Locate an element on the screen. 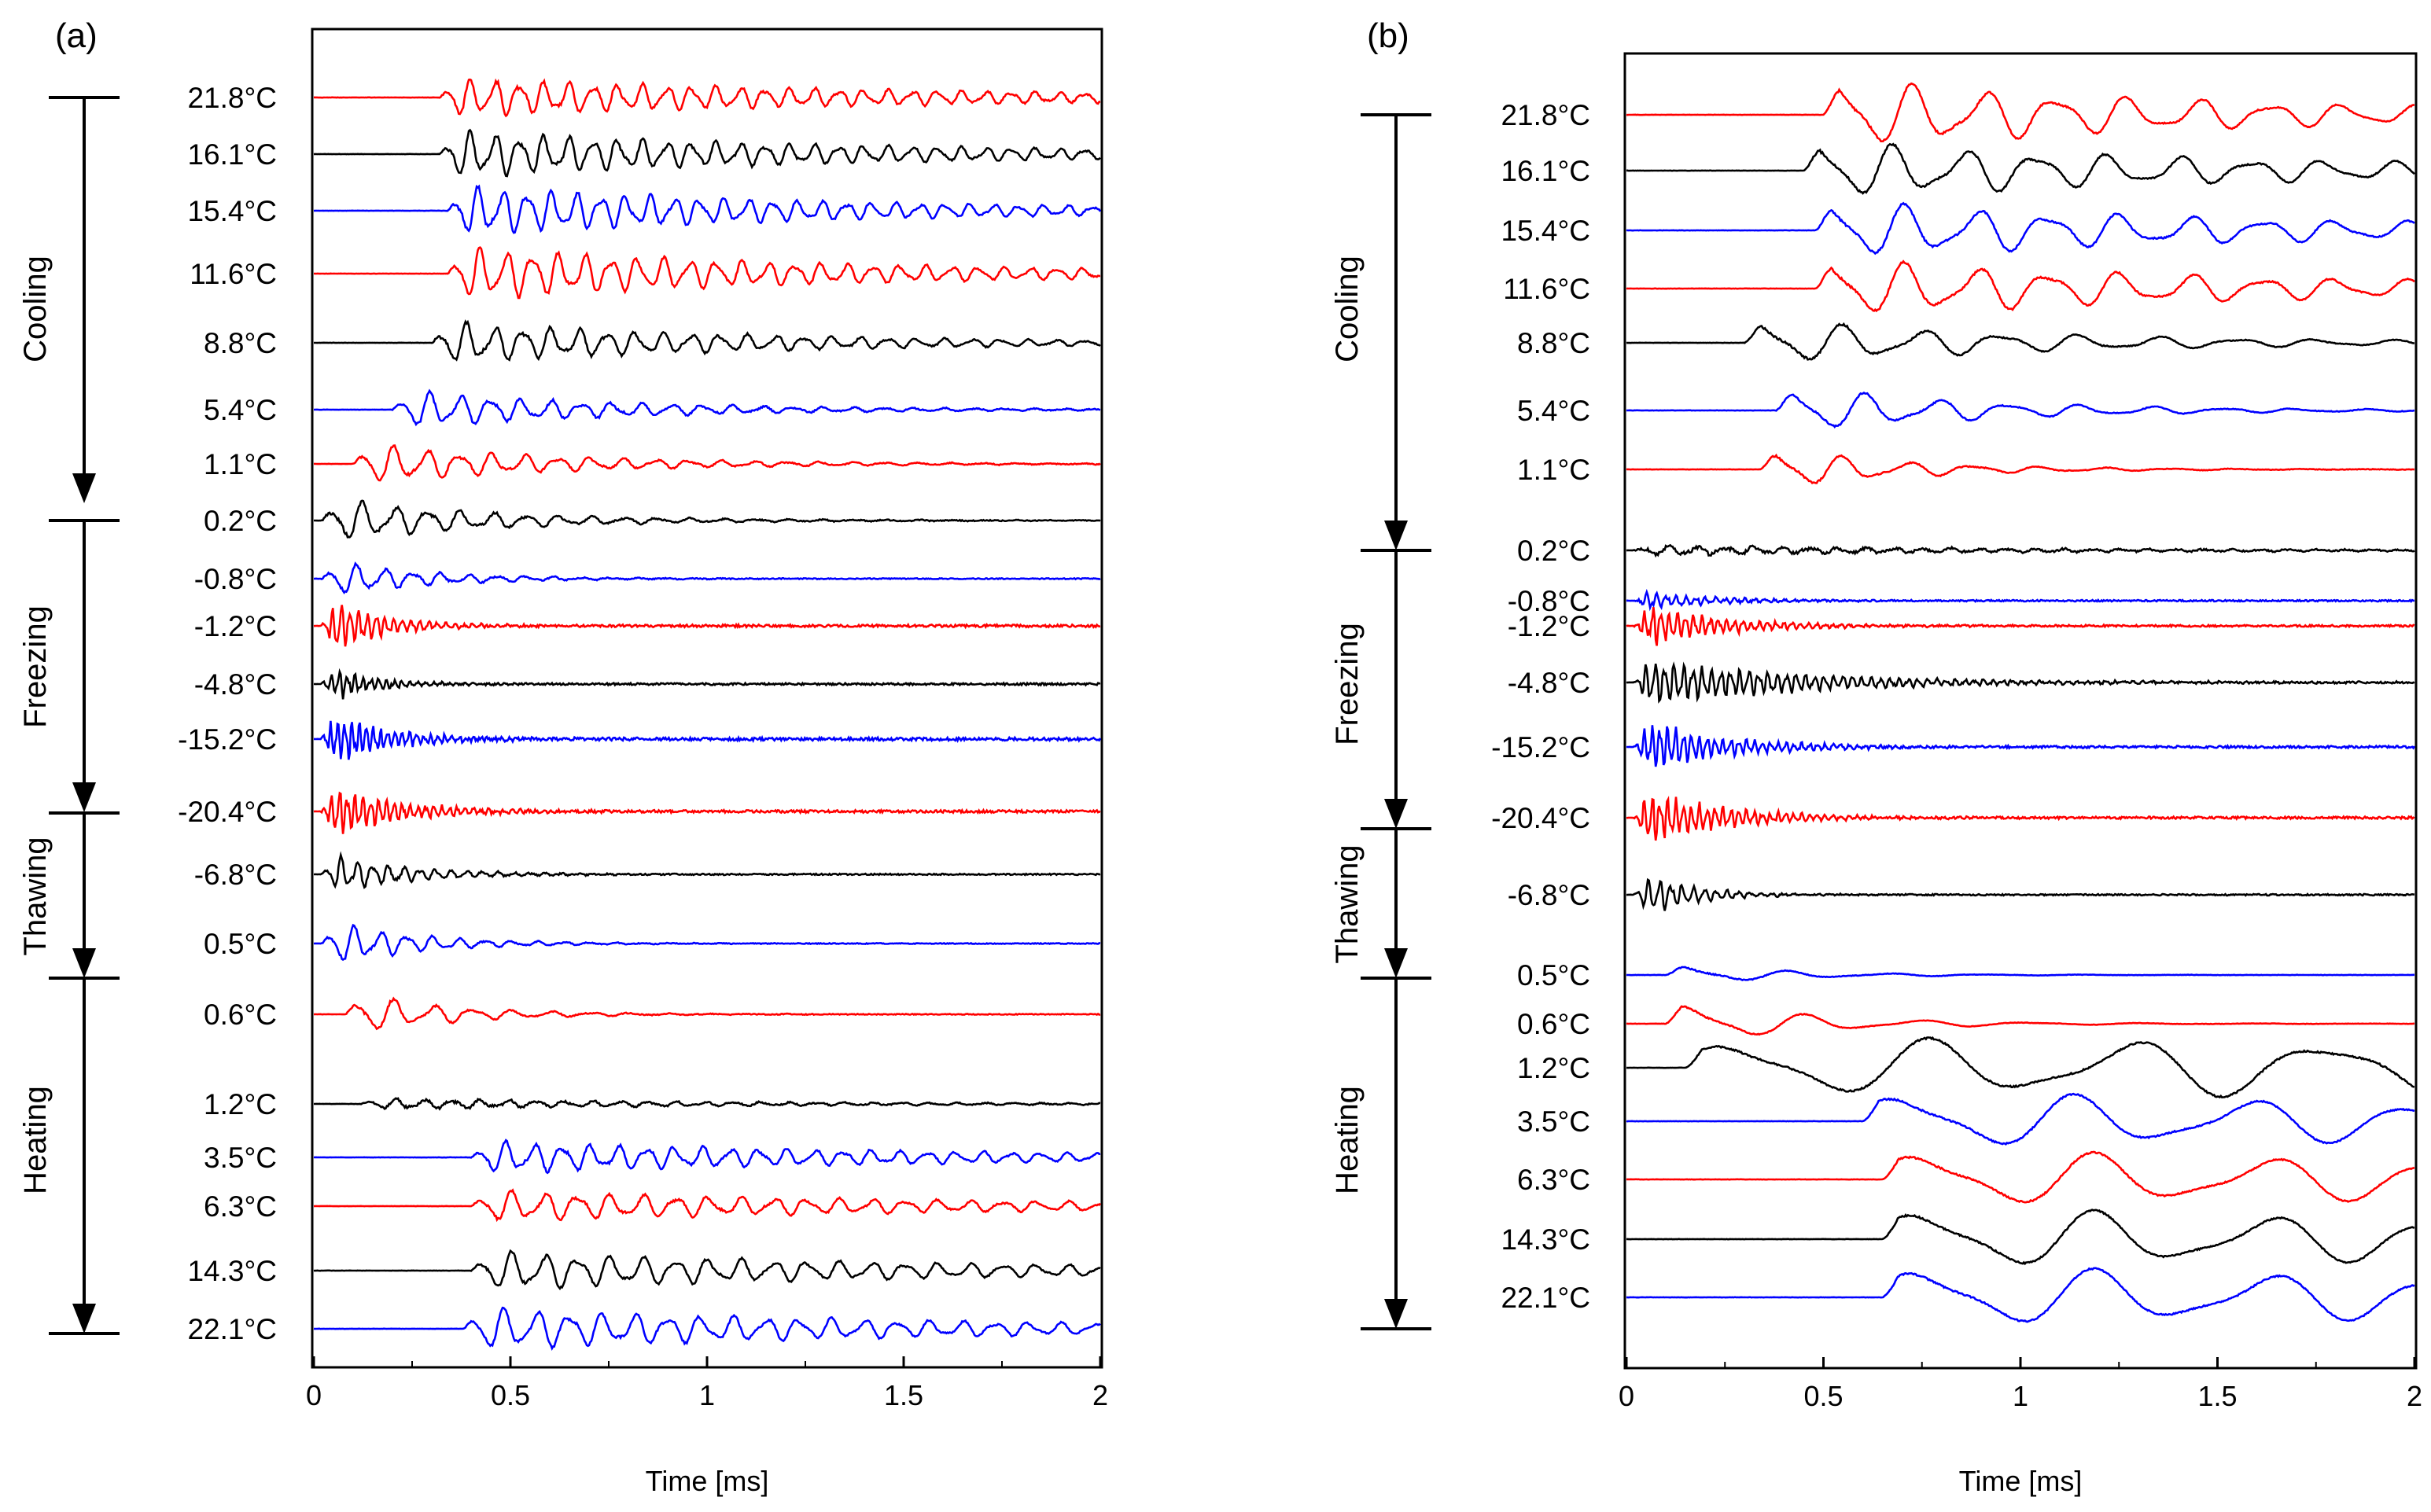 Image resolution: width=2431 pixels, height=1512 pixels. panel-a-trace-1p1 is located at coordinates (707, 463).